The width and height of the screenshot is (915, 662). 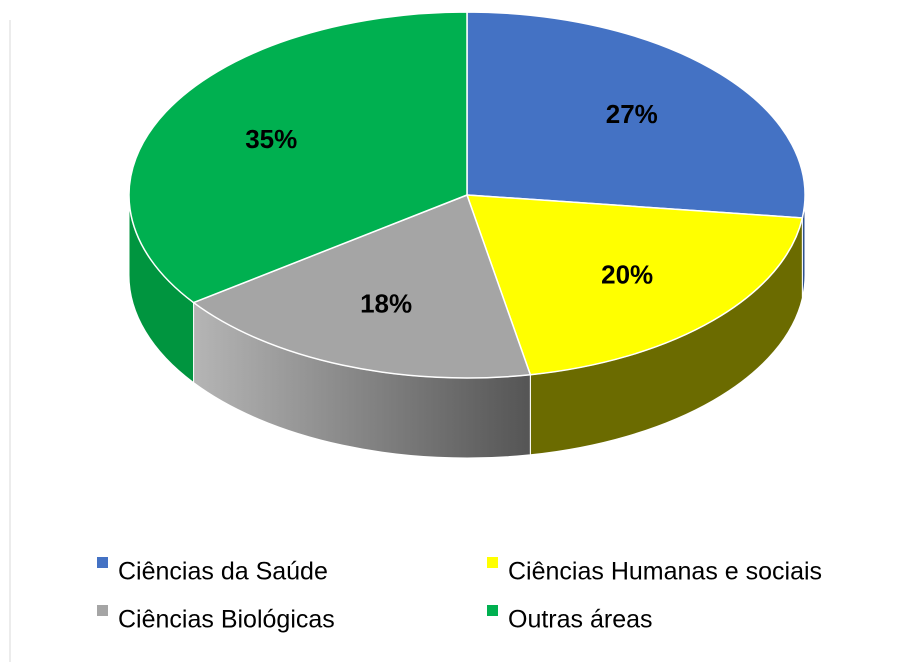 What do you see at coordinates (271, 139) in the screenshot?
I see `data-label: 35%` at bounding box center [271, 139].